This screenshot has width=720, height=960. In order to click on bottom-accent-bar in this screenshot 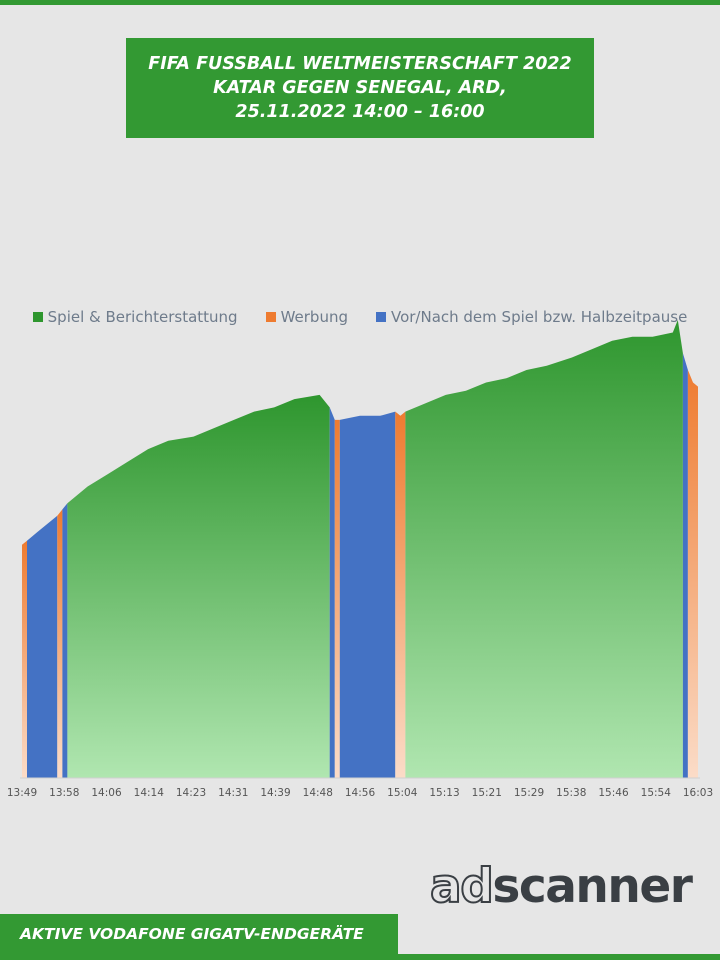, I will do `click(360, 957)`.